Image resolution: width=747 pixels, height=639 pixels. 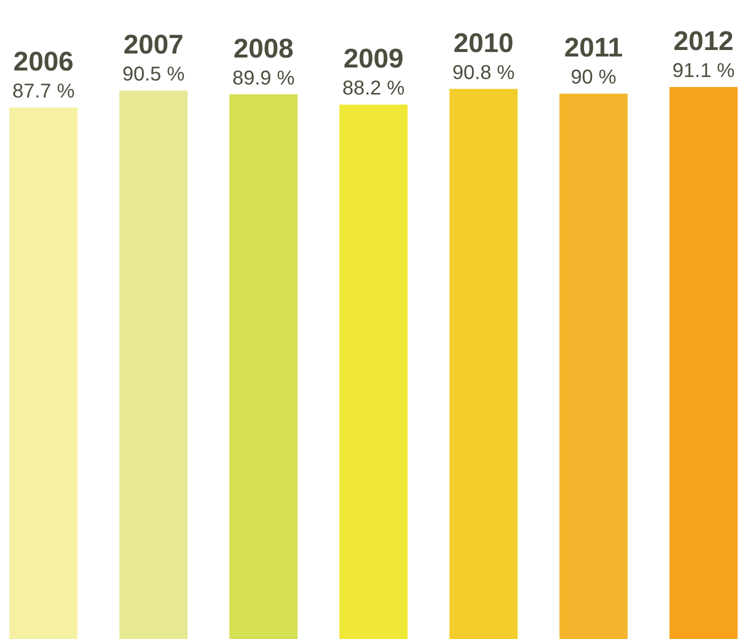 I want to click on x-tick-label: 2006, so click(x=43, y=61).